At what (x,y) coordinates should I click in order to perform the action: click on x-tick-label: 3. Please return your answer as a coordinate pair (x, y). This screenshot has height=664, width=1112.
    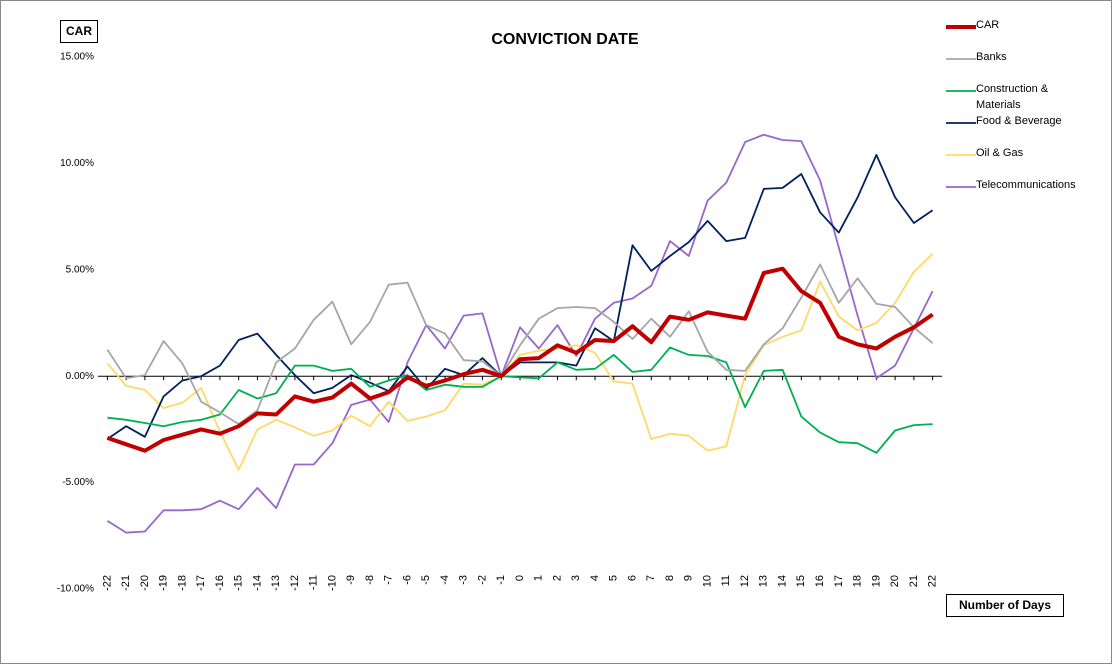
    Looking at the image, I should click on (576, 578).